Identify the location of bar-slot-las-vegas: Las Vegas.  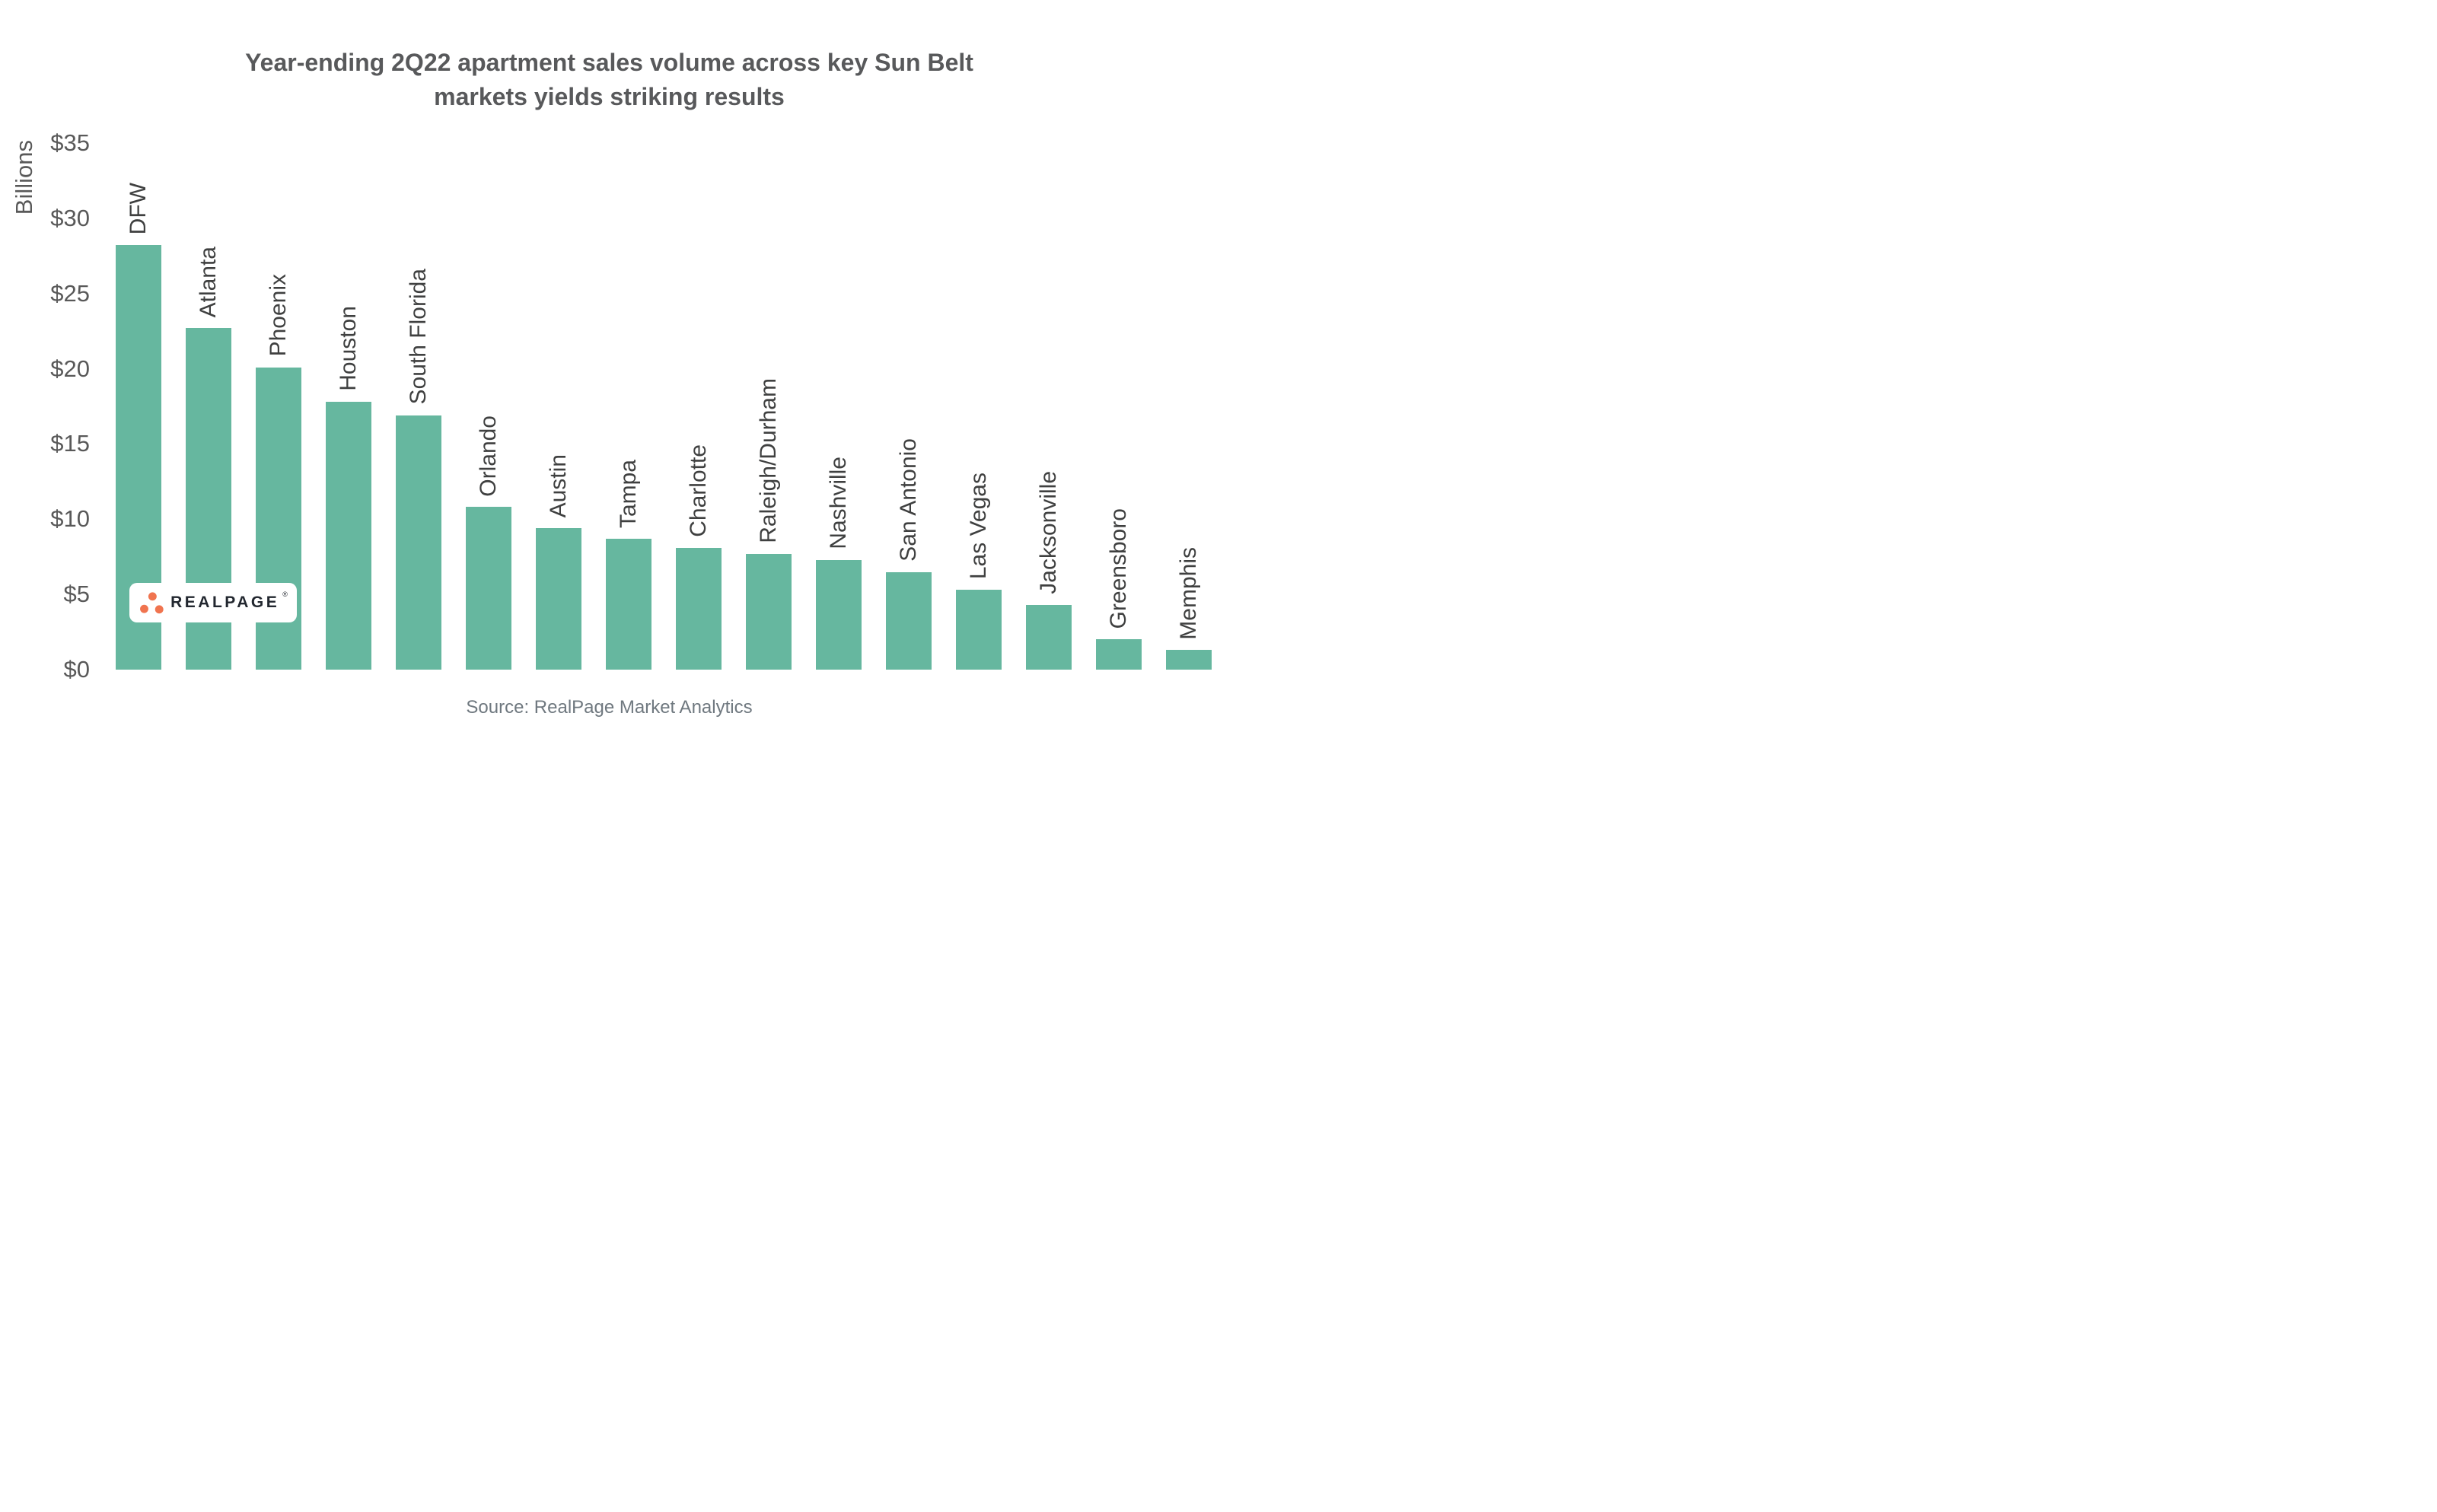
(979, 406).